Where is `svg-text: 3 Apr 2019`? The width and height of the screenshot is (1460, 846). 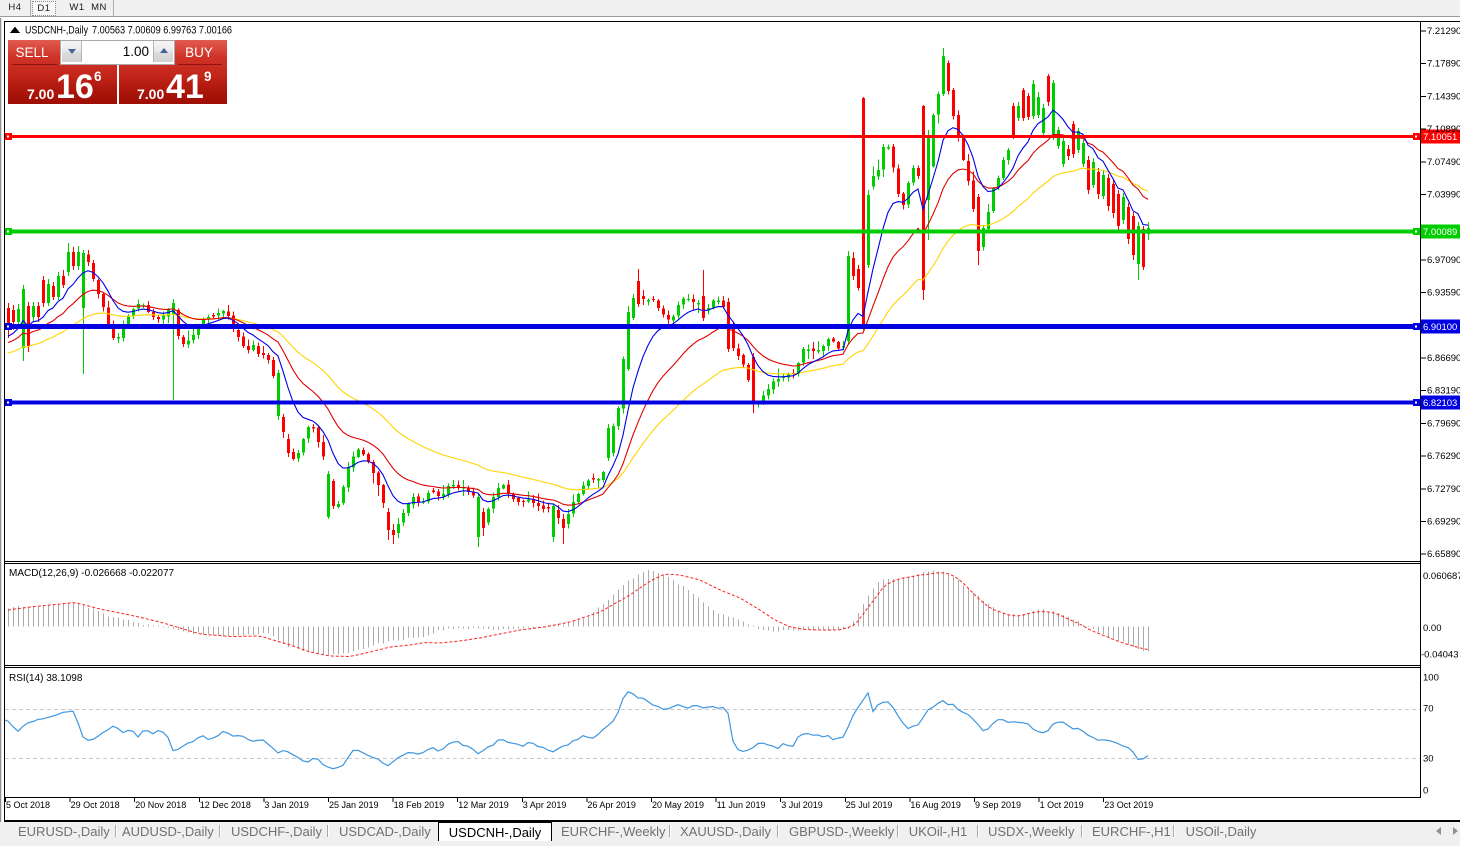
svg-text: 3 Apr 2019 is located at coordinates (545, 805).